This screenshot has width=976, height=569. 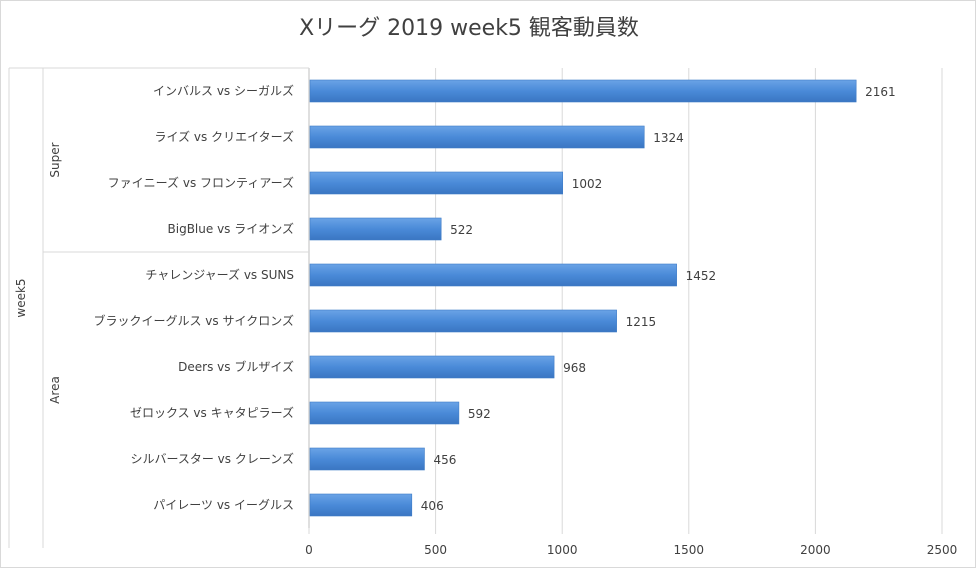 I want to click on data-label: 456, so click(x=444, y=460).